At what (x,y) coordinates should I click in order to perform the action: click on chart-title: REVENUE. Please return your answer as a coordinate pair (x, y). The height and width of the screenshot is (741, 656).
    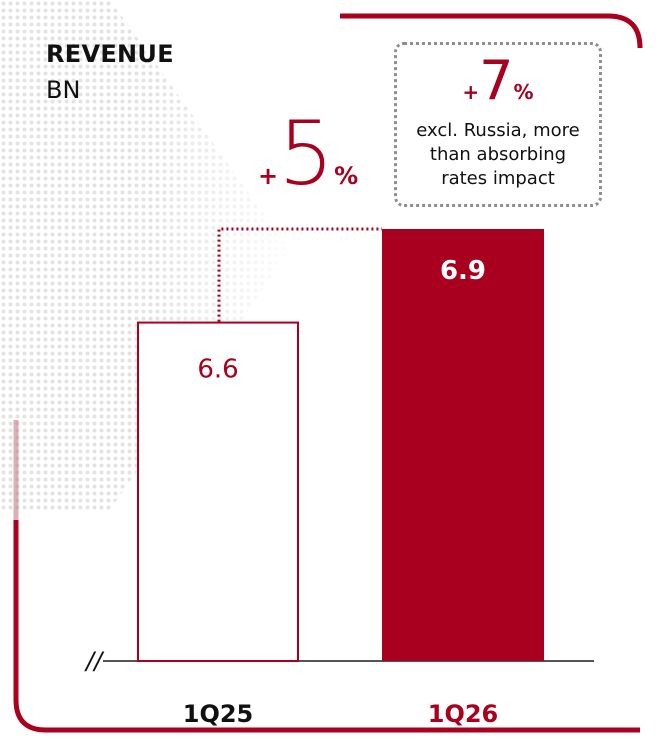
    Looking at the image, I should click on (110, 54).